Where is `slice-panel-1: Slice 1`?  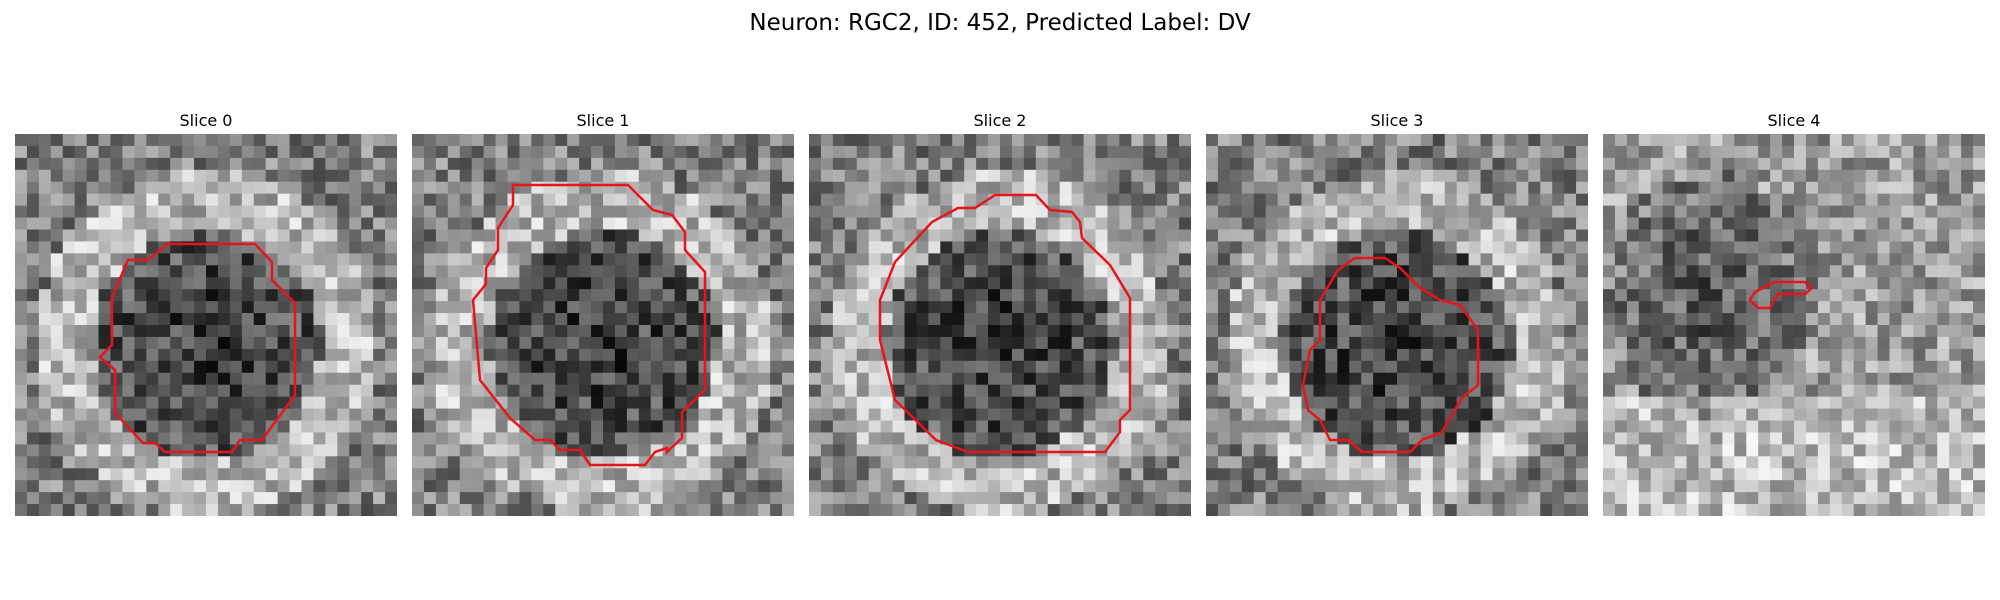
slice-panel-1: Slice 1 is located at coordinates (603, 313).